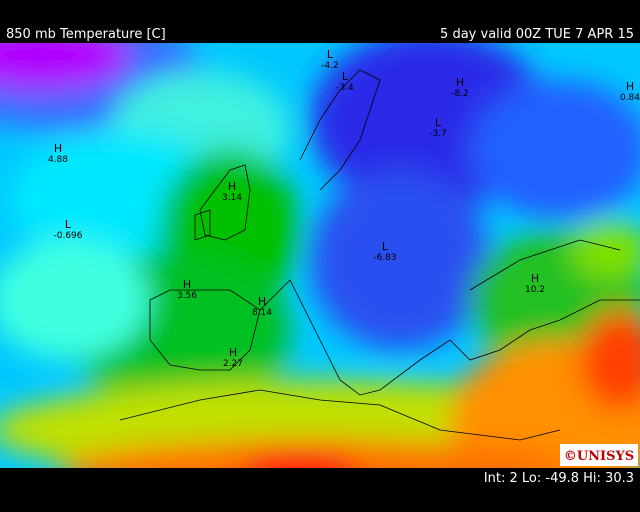 The width and height of the screenshot is (640, 512). Describe the element at coordinates (67, 236) in the screenshot. I see `pressure-value: -0.696` at that location.